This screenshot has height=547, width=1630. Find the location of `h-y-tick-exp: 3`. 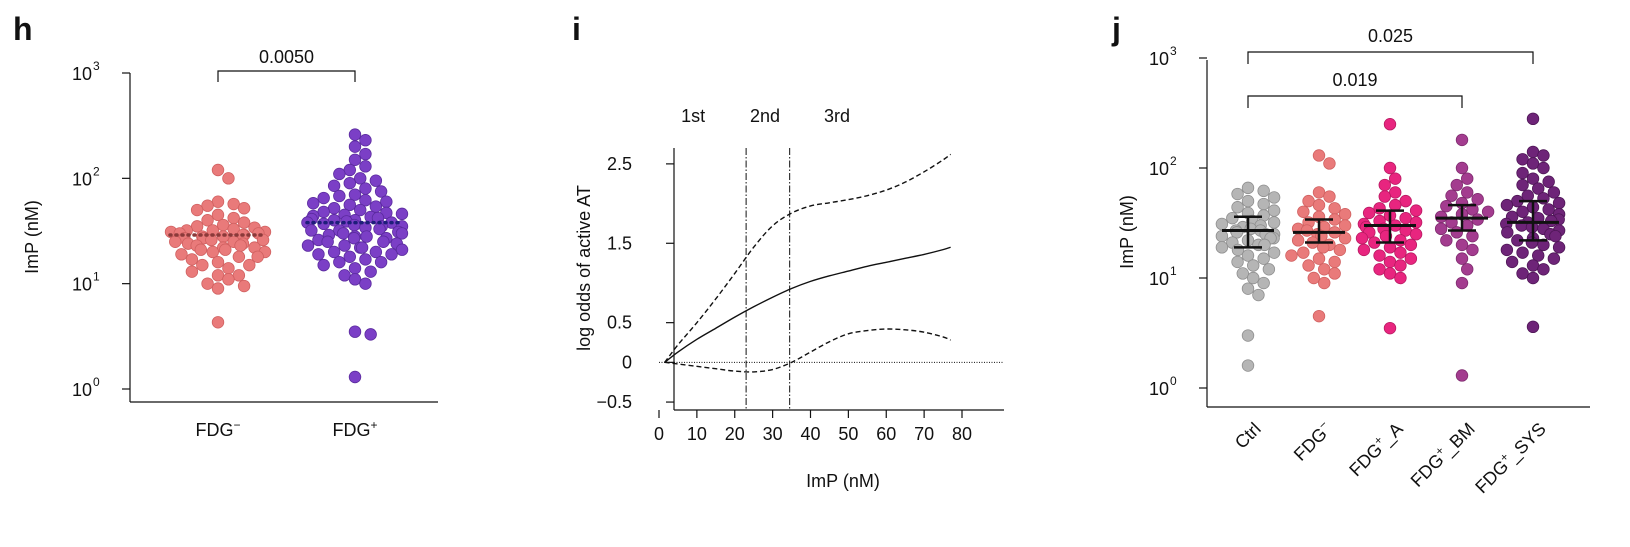

h-y-tick-exp: 3 is located at coordinates (96, 66).